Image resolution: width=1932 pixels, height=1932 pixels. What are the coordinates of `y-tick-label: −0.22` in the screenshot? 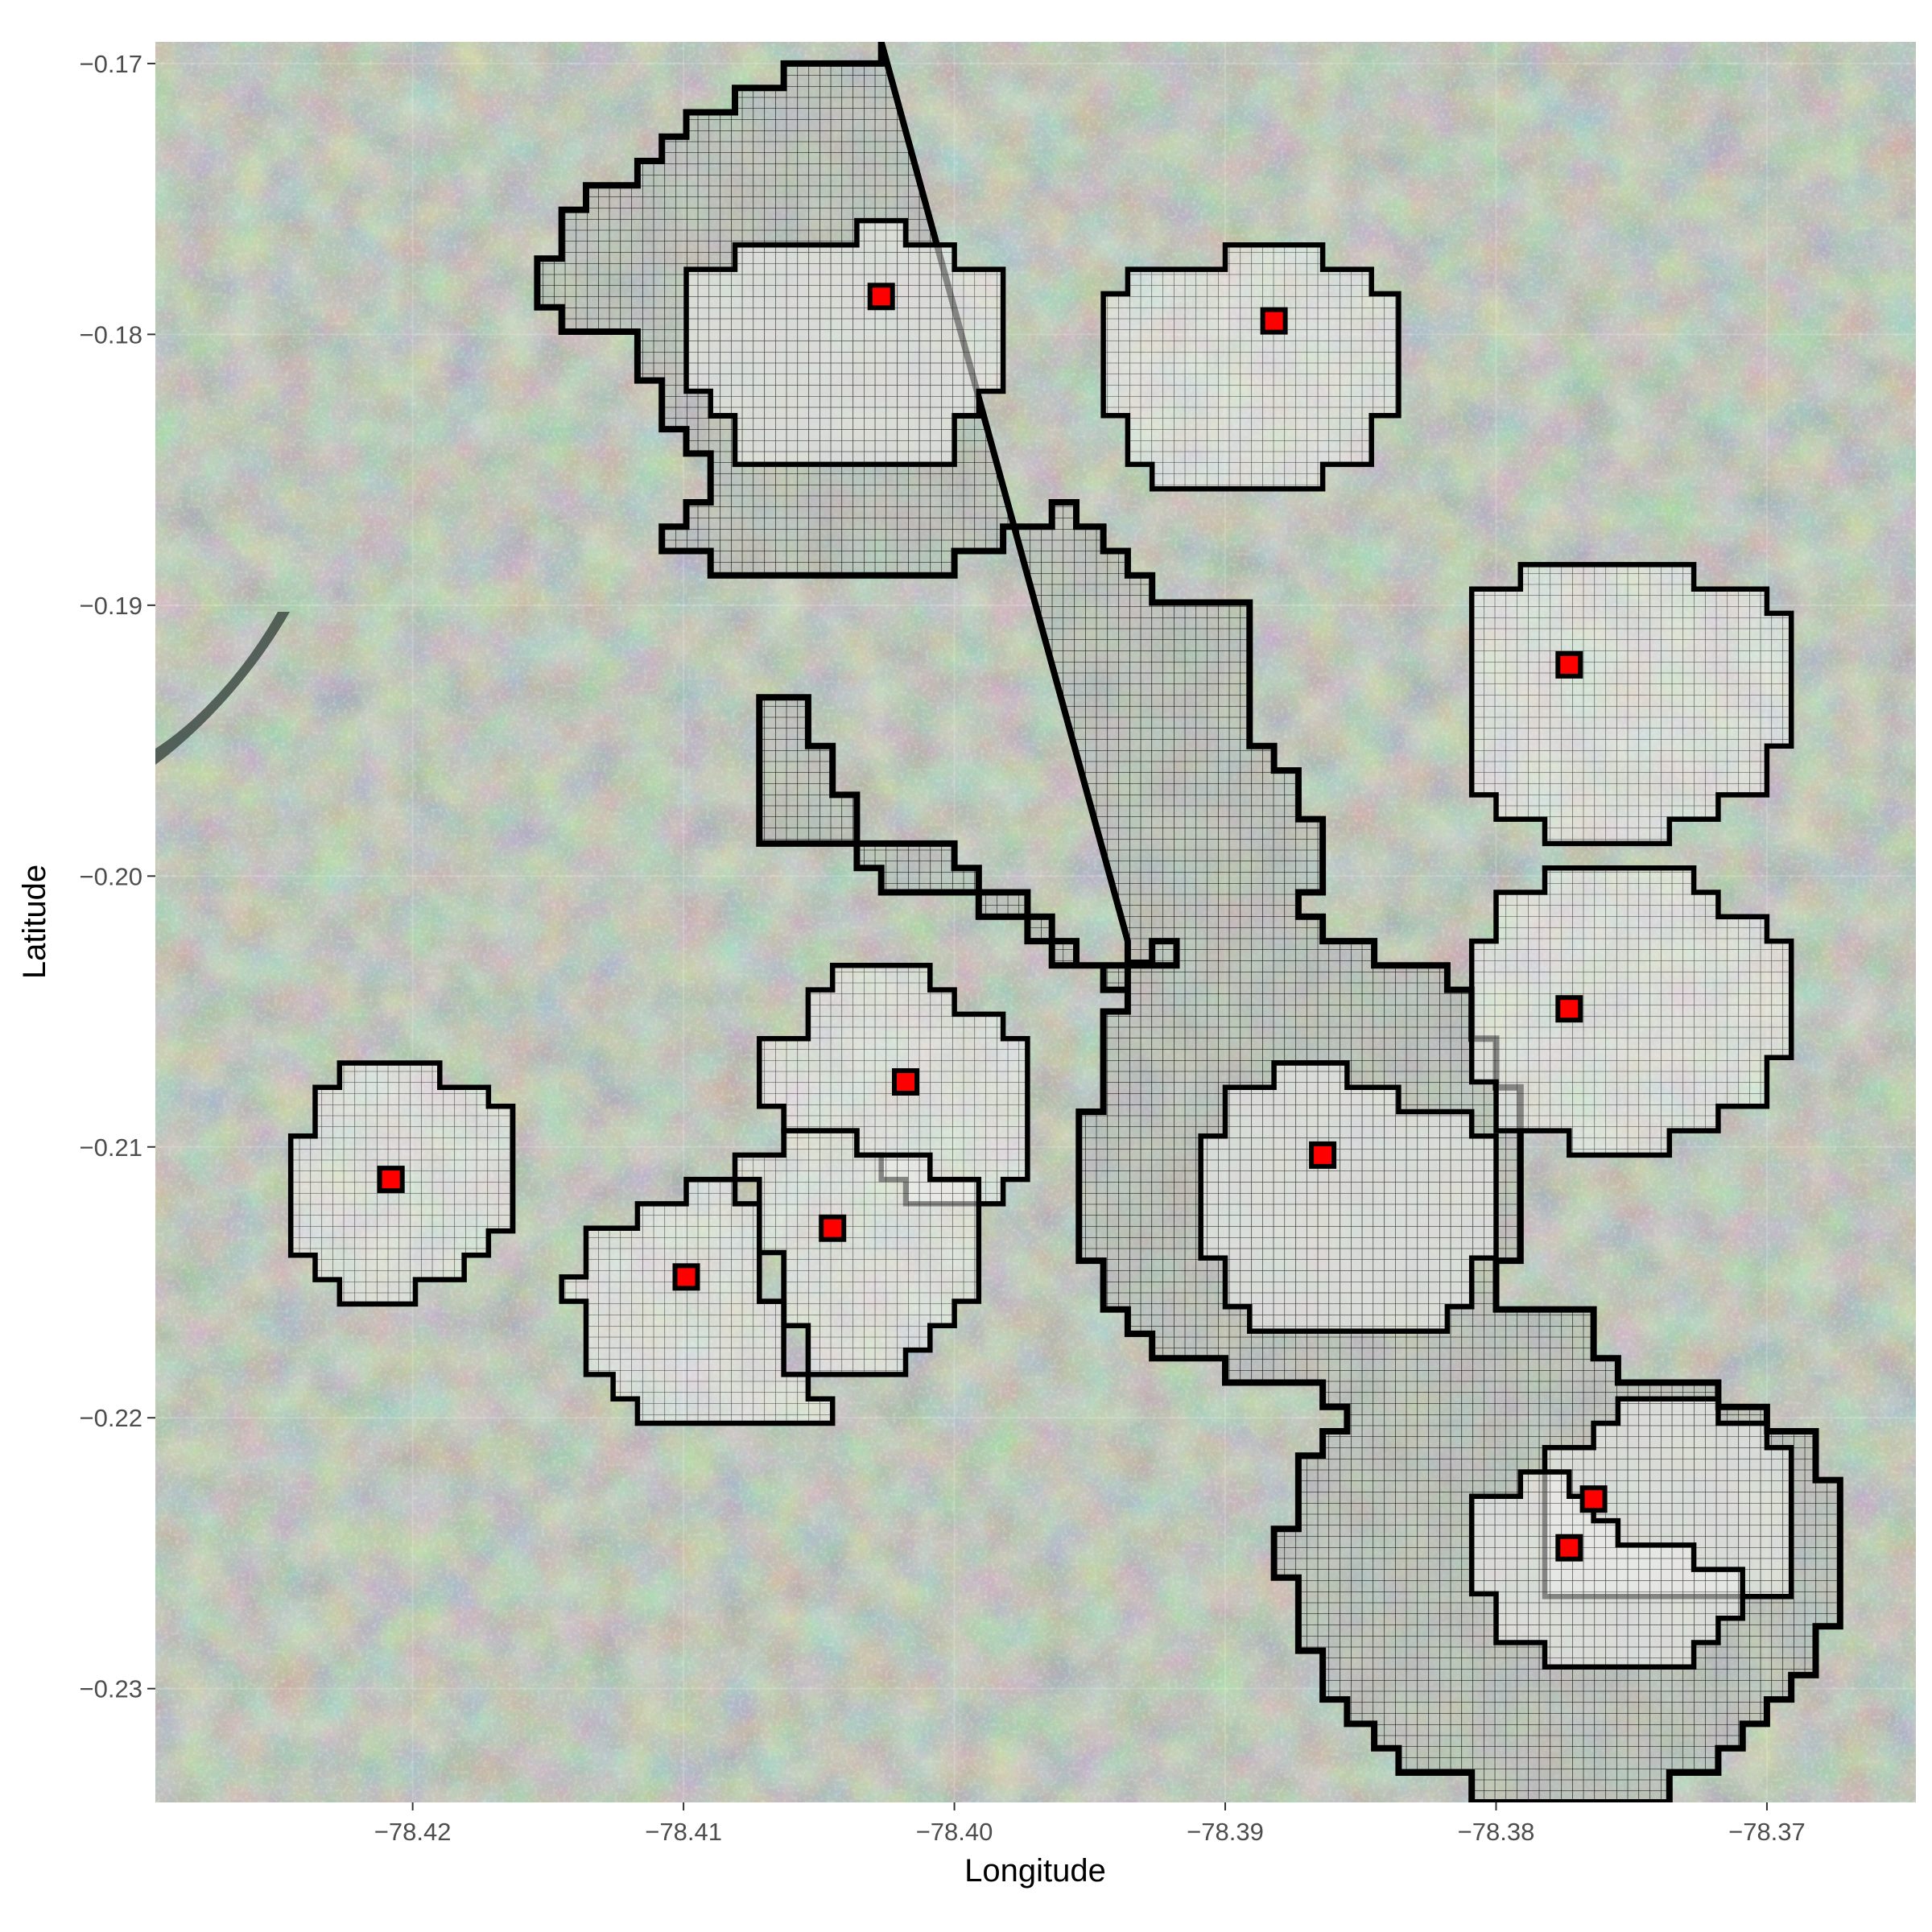 It's located at (111, 1418).